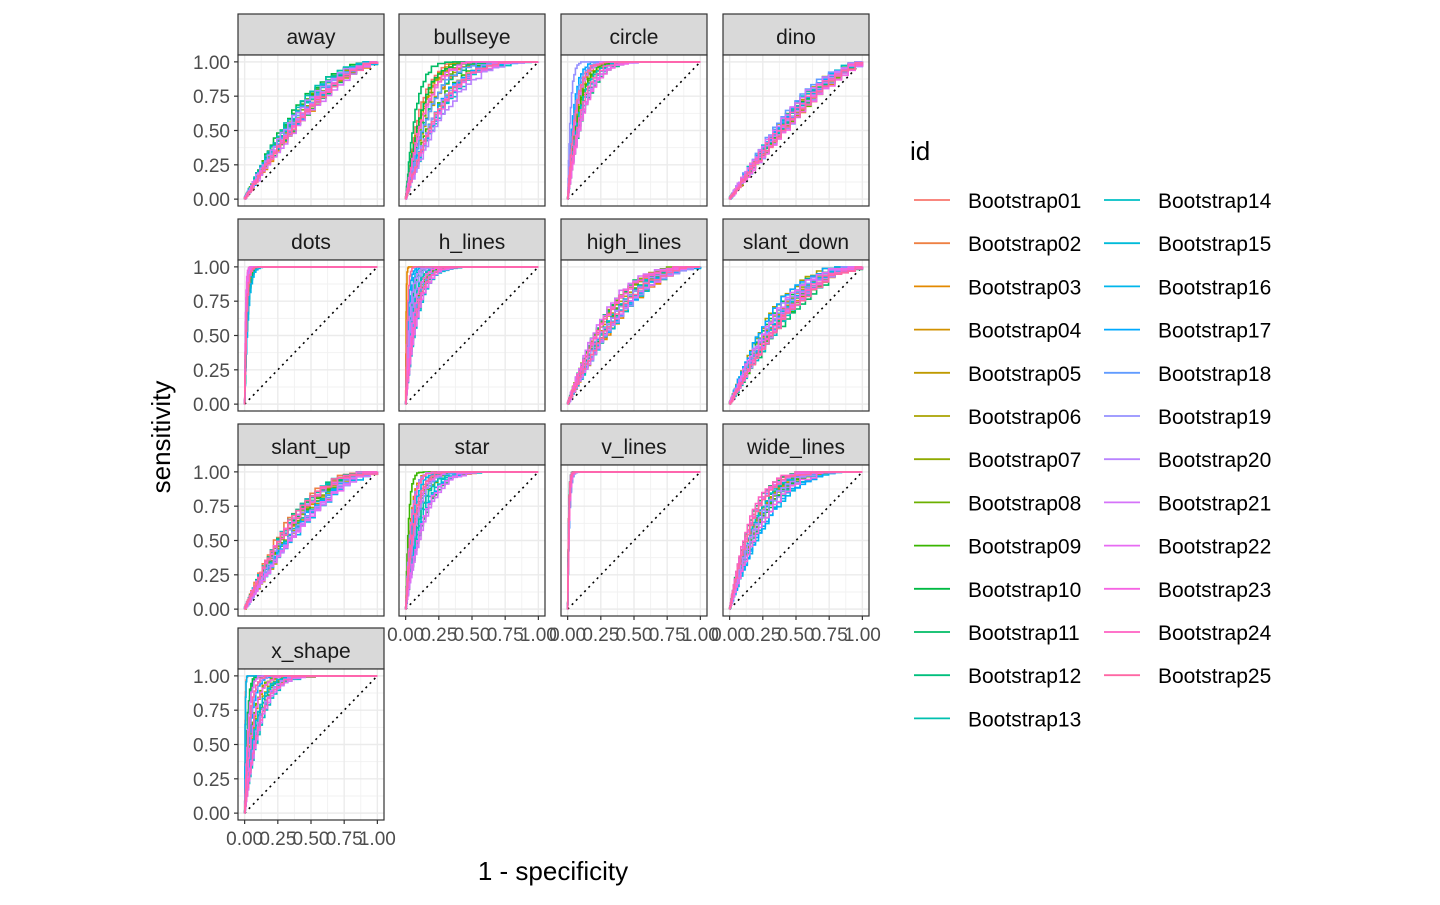  What do you see at coordinates (211, 268) in the screenshot?
I see `y-tick-label: 1.00` at bounding box center [211, 268].